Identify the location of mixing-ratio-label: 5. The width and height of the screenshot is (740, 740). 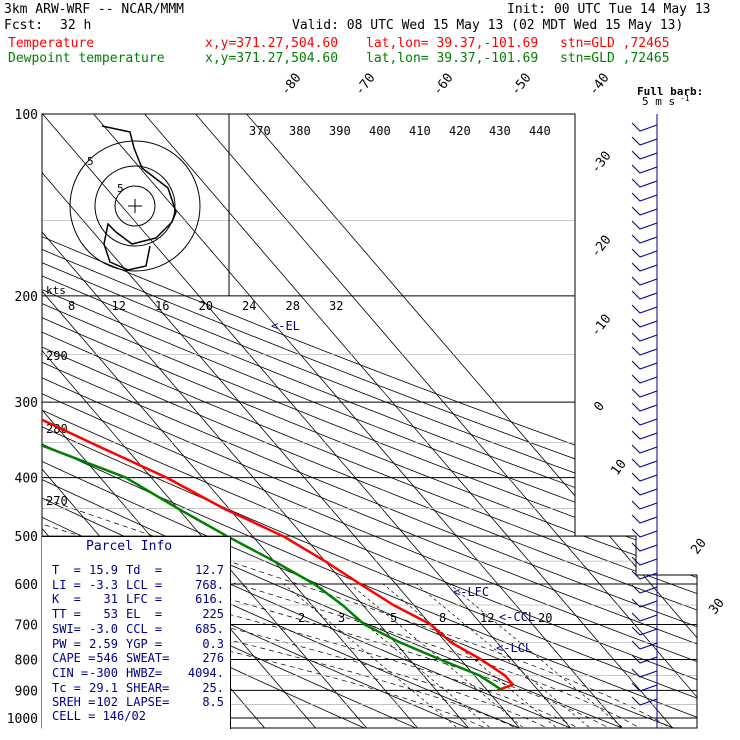
(393, 618).